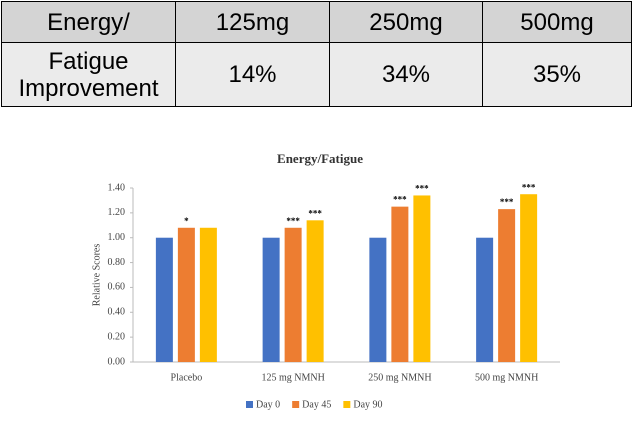  What do you see at coordinates (506, 377) in the screenshot?
I see `x-tick-label: 500 mg NMNH` at bounding box center [506, 377].